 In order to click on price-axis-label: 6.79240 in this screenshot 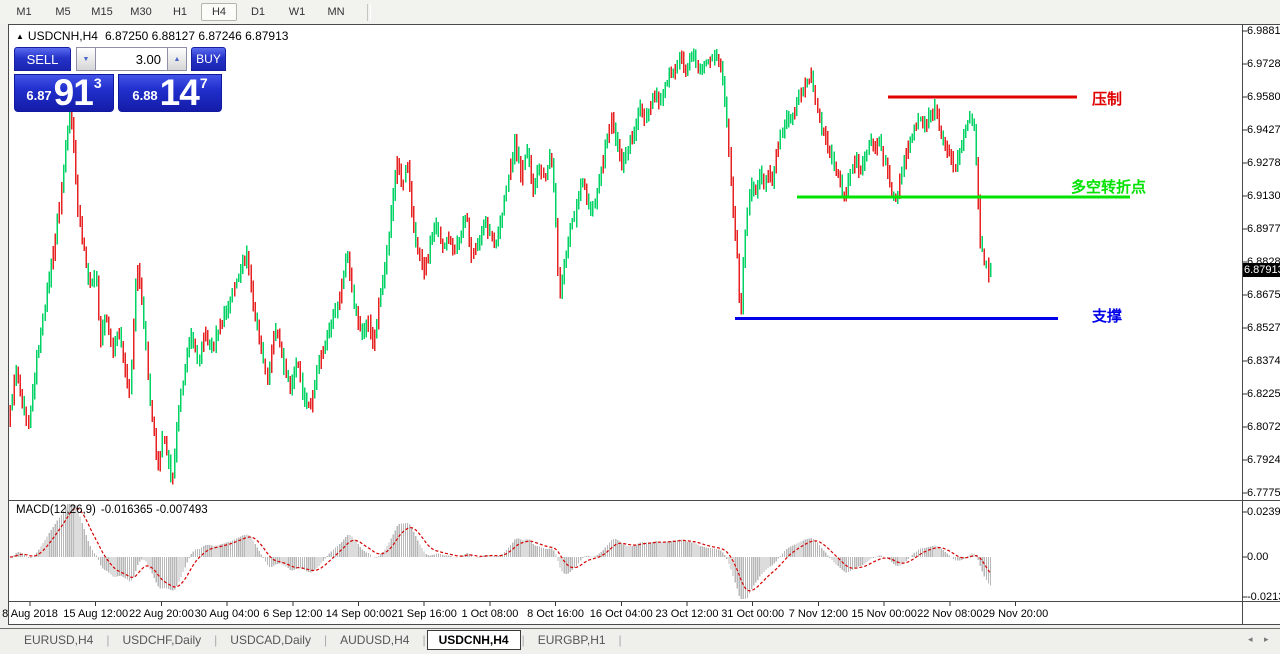, I will do `click(1263, 459)`.